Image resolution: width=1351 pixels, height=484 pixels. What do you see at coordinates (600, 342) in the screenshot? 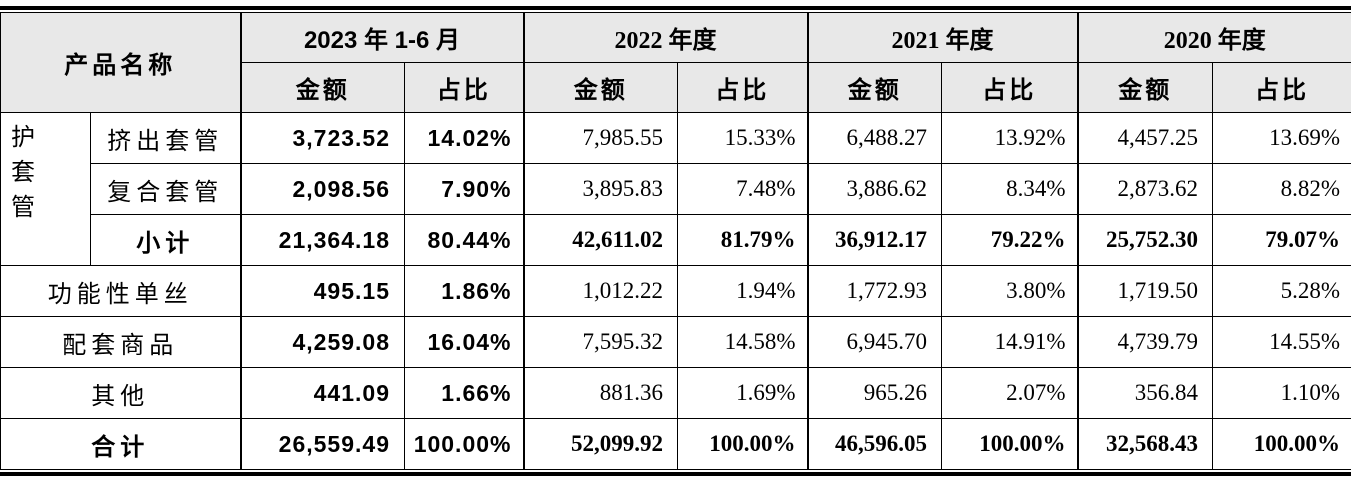
I see `amount-2022: 7,595.32` at bounding box center [600, 342].